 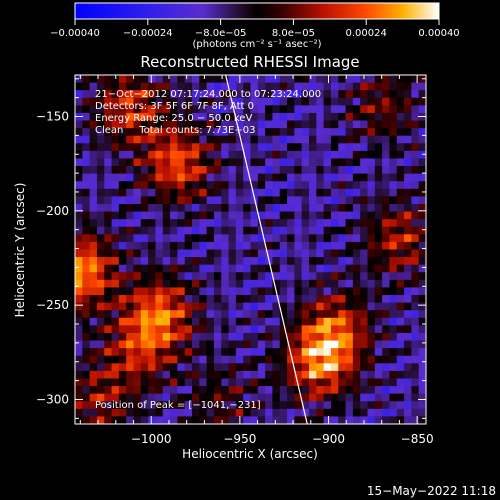 What do you see at coordinates (366, 33) in the screenshot?
I see `colorbar-tick-label: 0.00024` at bounding box center [366, 33].